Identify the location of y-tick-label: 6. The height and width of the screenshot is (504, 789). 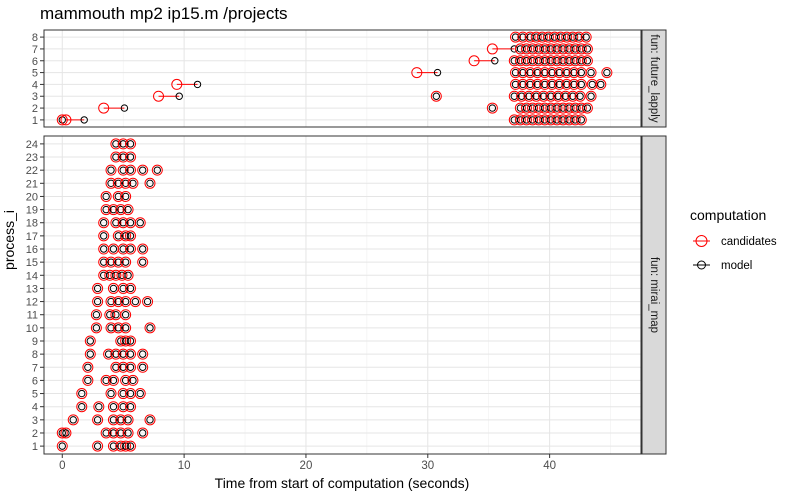
(35, 62).